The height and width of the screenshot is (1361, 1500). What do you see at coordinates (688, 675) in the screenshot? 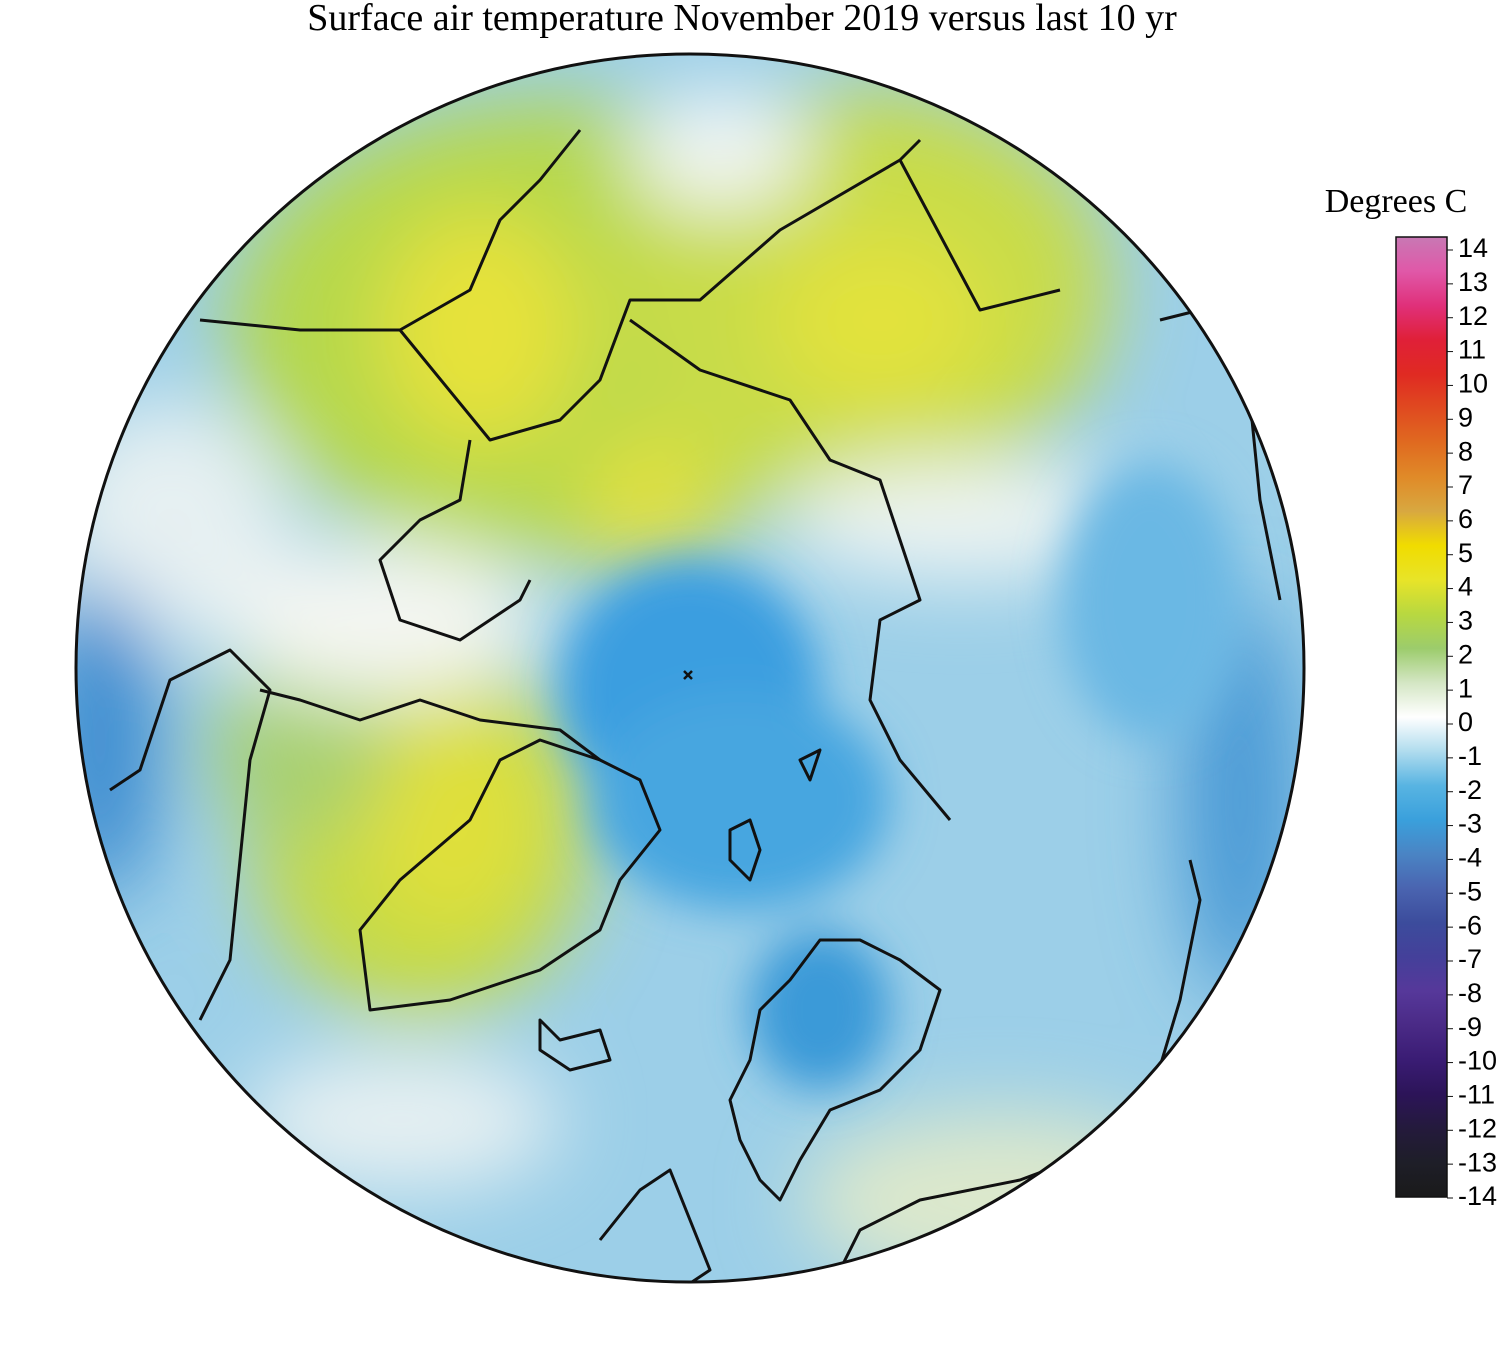
I see `north-pole-marker` at bounding box center [688, 675].